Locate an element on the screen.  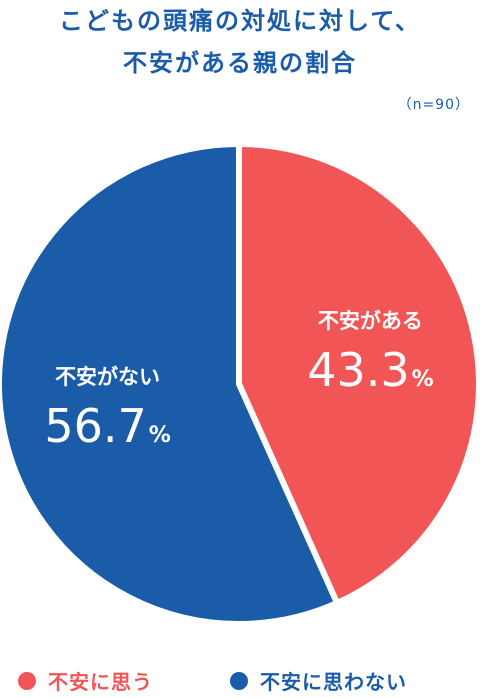
legend-swatch-blue is located at coordinates (239, 680).